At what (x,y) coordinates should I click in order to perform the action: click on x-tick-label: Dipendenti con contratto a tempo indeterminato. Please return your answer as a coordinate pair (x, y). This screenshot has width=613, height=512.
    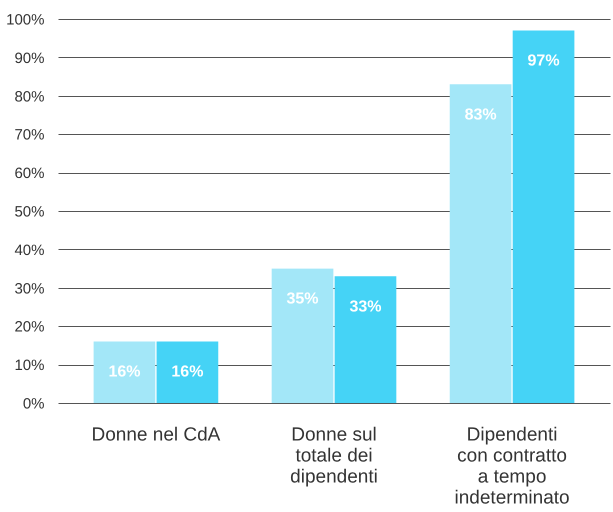
    Looking at the image, I should click on (512, 466).